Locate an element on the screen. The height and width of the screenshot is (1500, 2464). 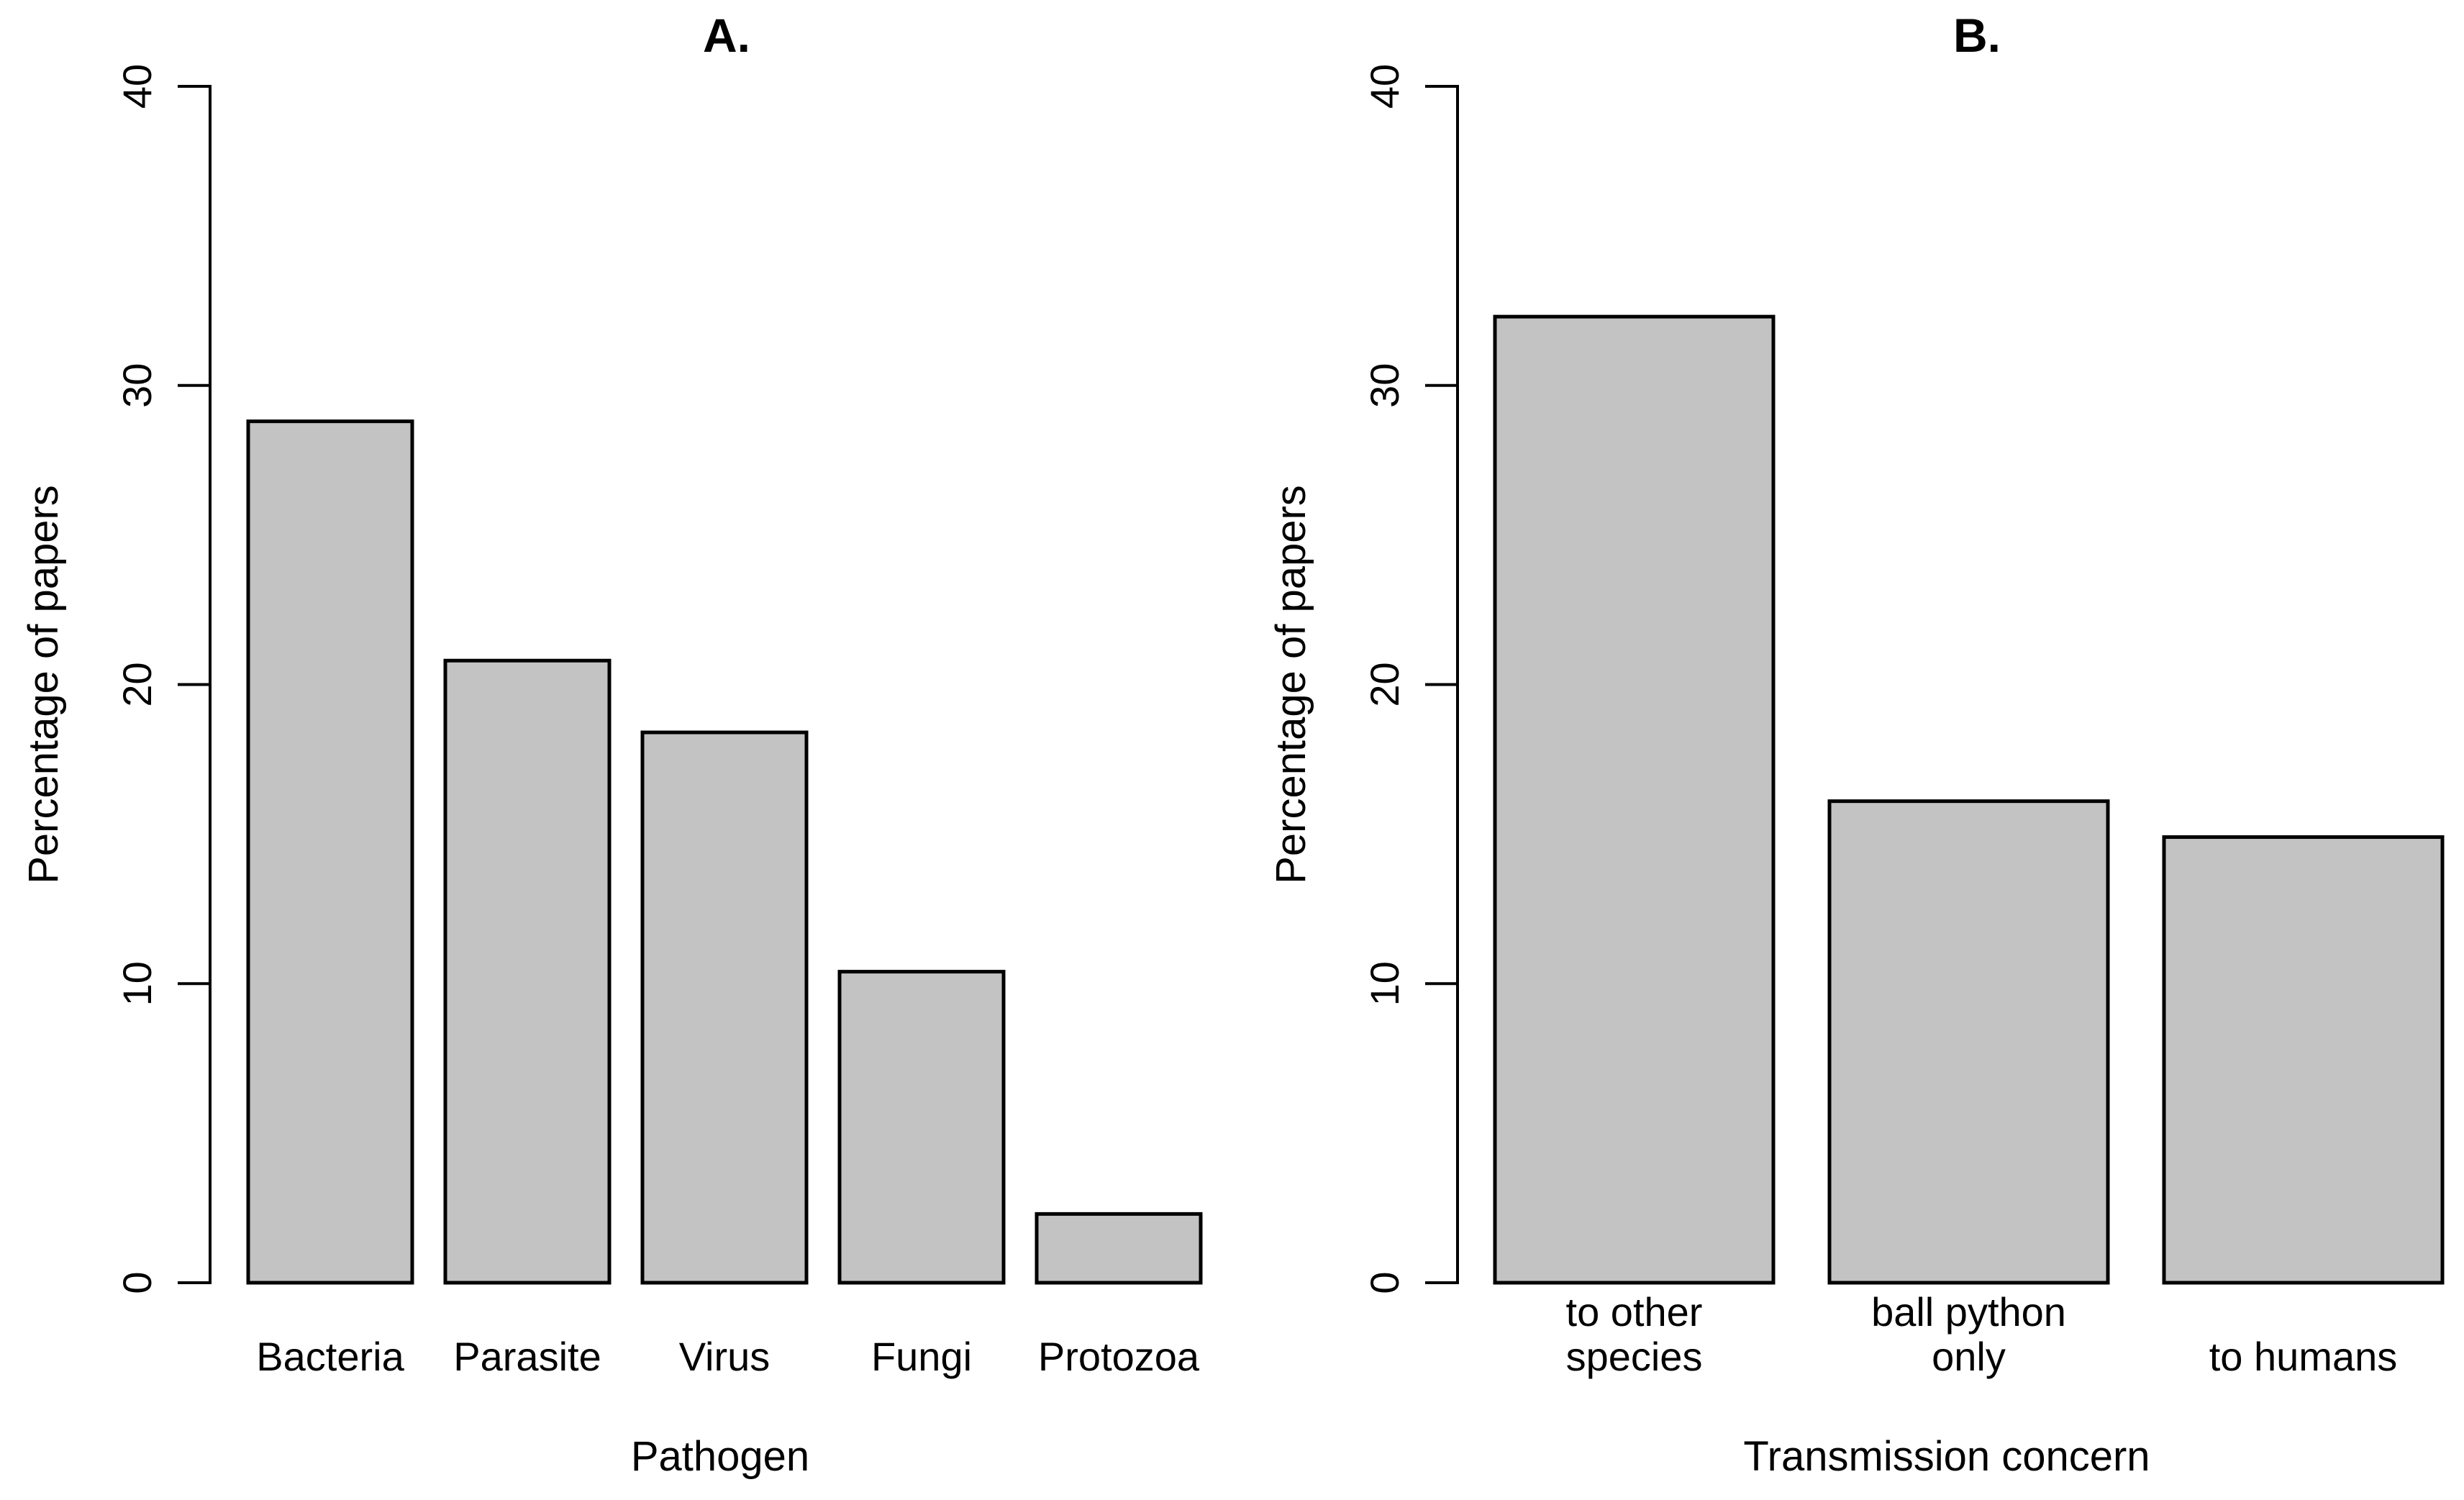
panel-title-a: A. is located at coordinates (726, 35).